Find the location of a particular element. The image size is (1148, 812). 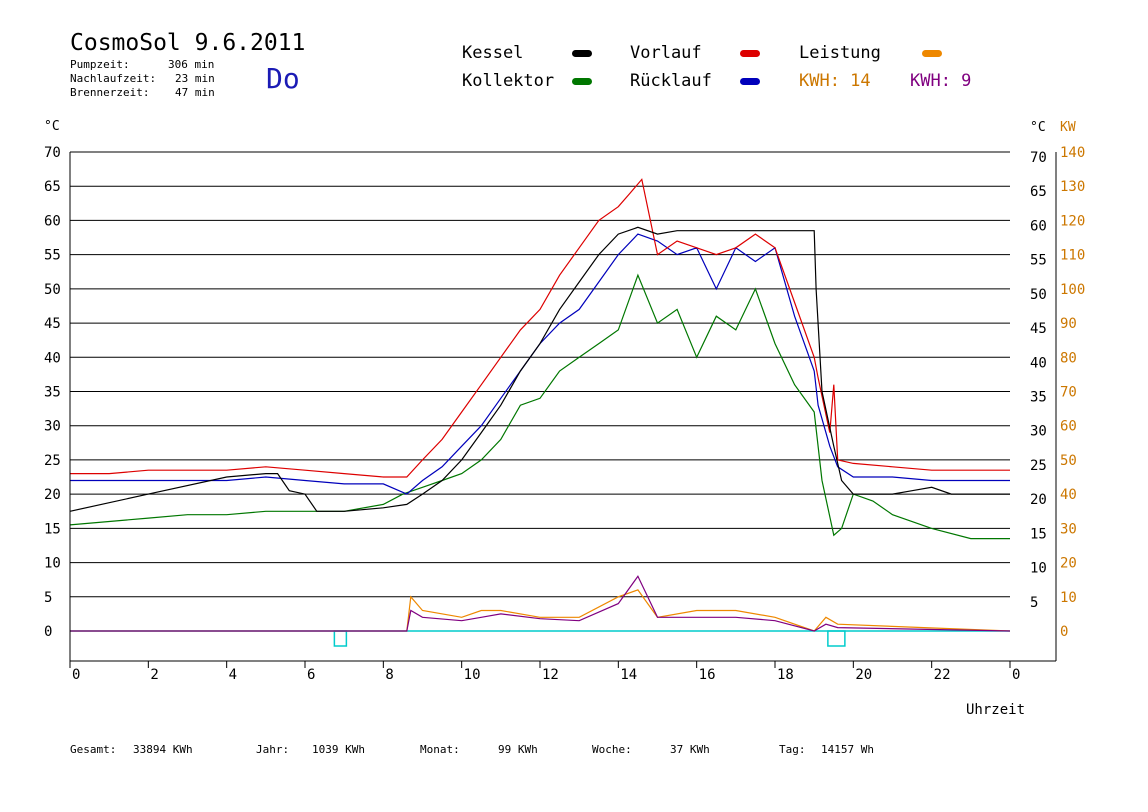

legend-leistung: Leistung is located at coordinates (840, 53).